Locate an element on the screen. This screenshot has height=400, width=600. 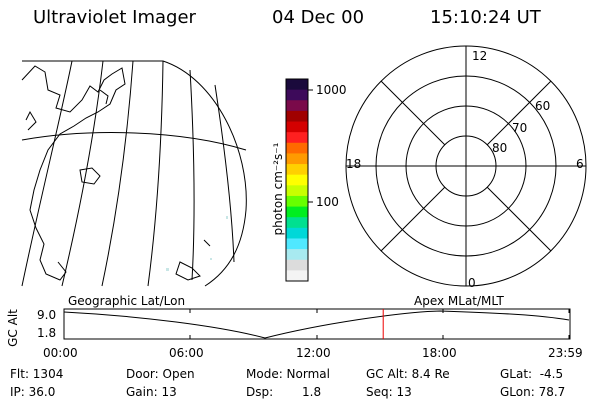
door-status: Door: Open is located at coordinates (160, 374).